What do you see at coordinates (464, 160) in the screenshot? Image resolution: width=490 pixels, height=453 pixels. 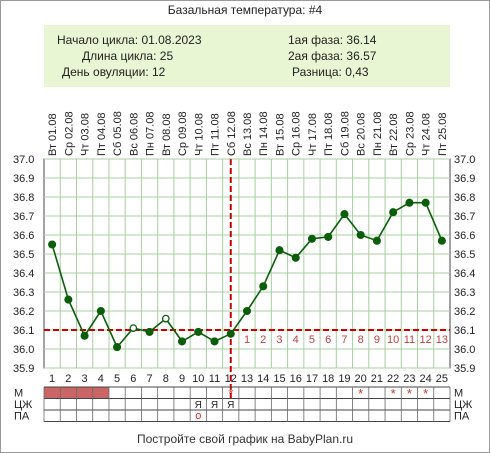 I see `y-tick-label-right: 37.0` at bounding box center [464, 160].